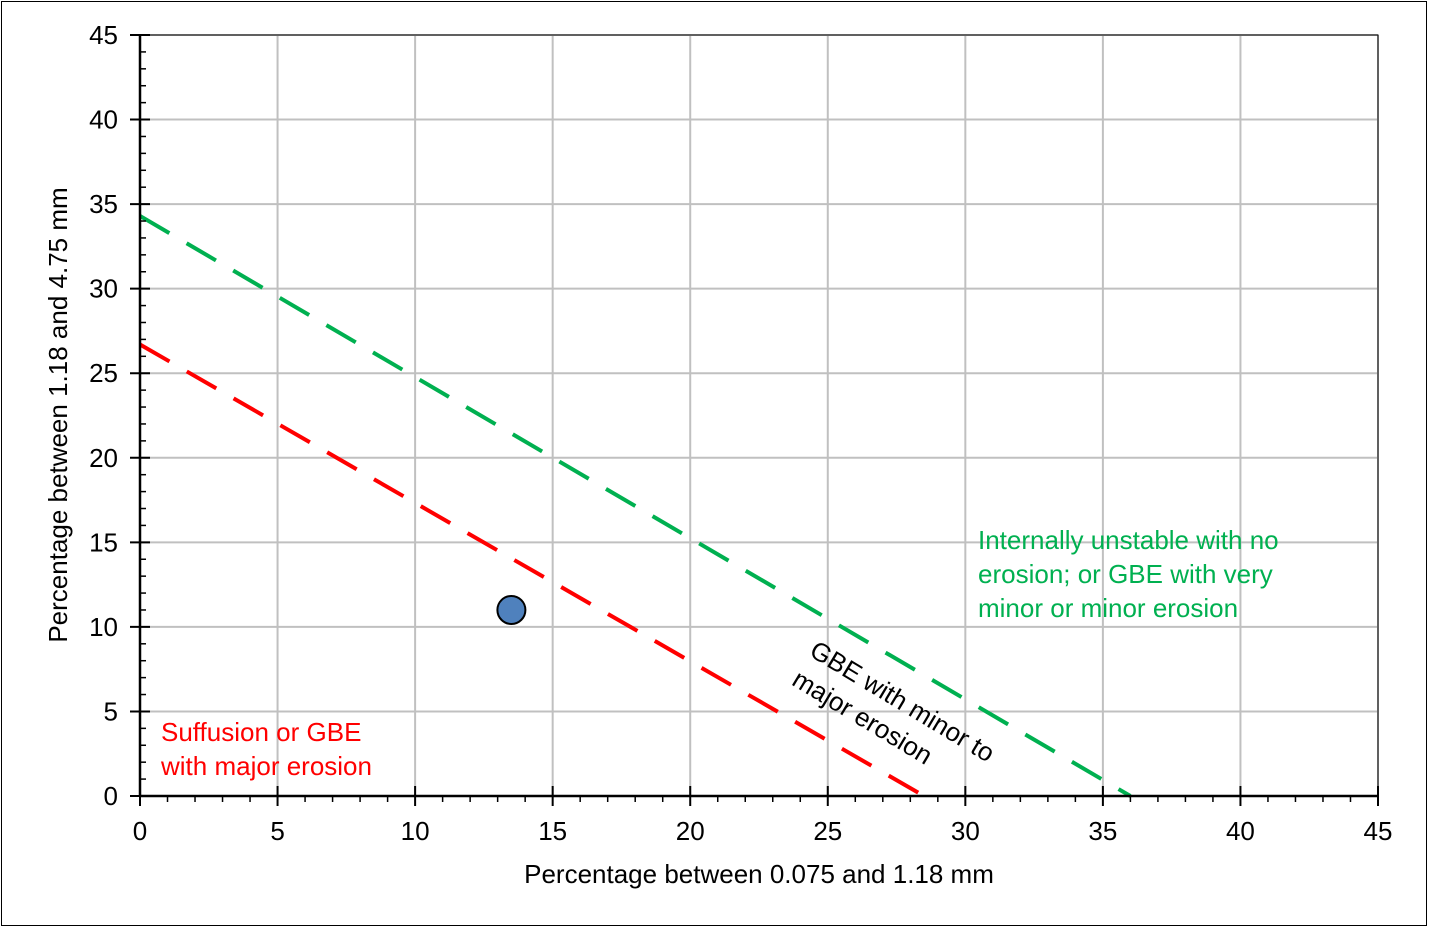  I want to click on annotation-line: Internally unstable with no, so click(1128, 540).